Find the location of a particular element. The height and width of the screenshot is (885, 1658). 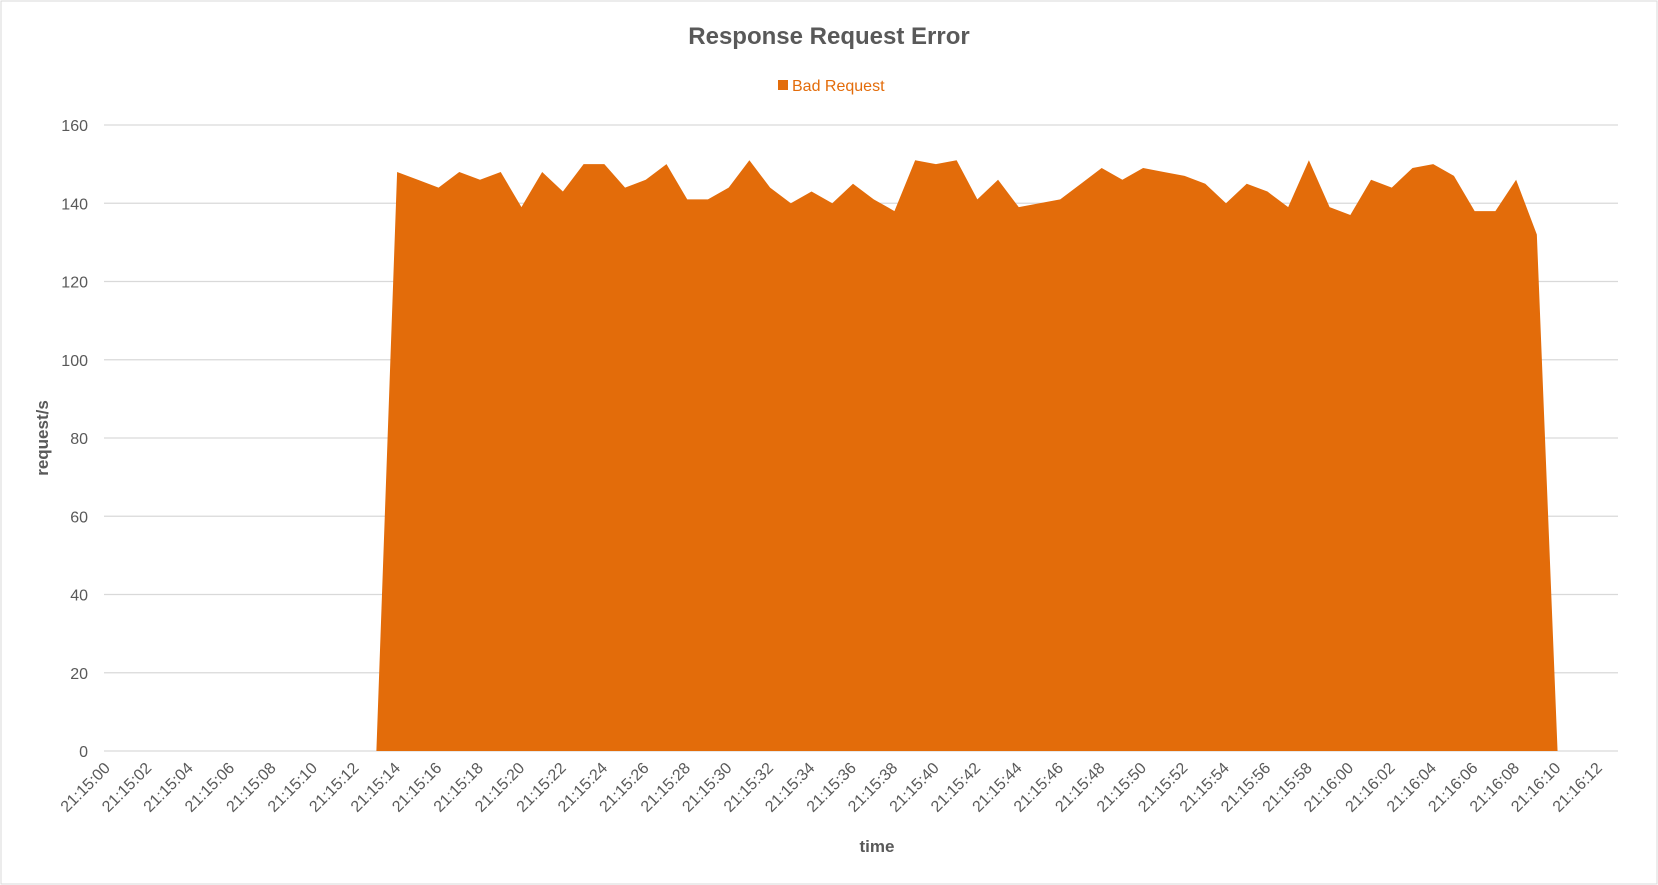

y-tick-label: 100 is located at coordinates (74, 361).